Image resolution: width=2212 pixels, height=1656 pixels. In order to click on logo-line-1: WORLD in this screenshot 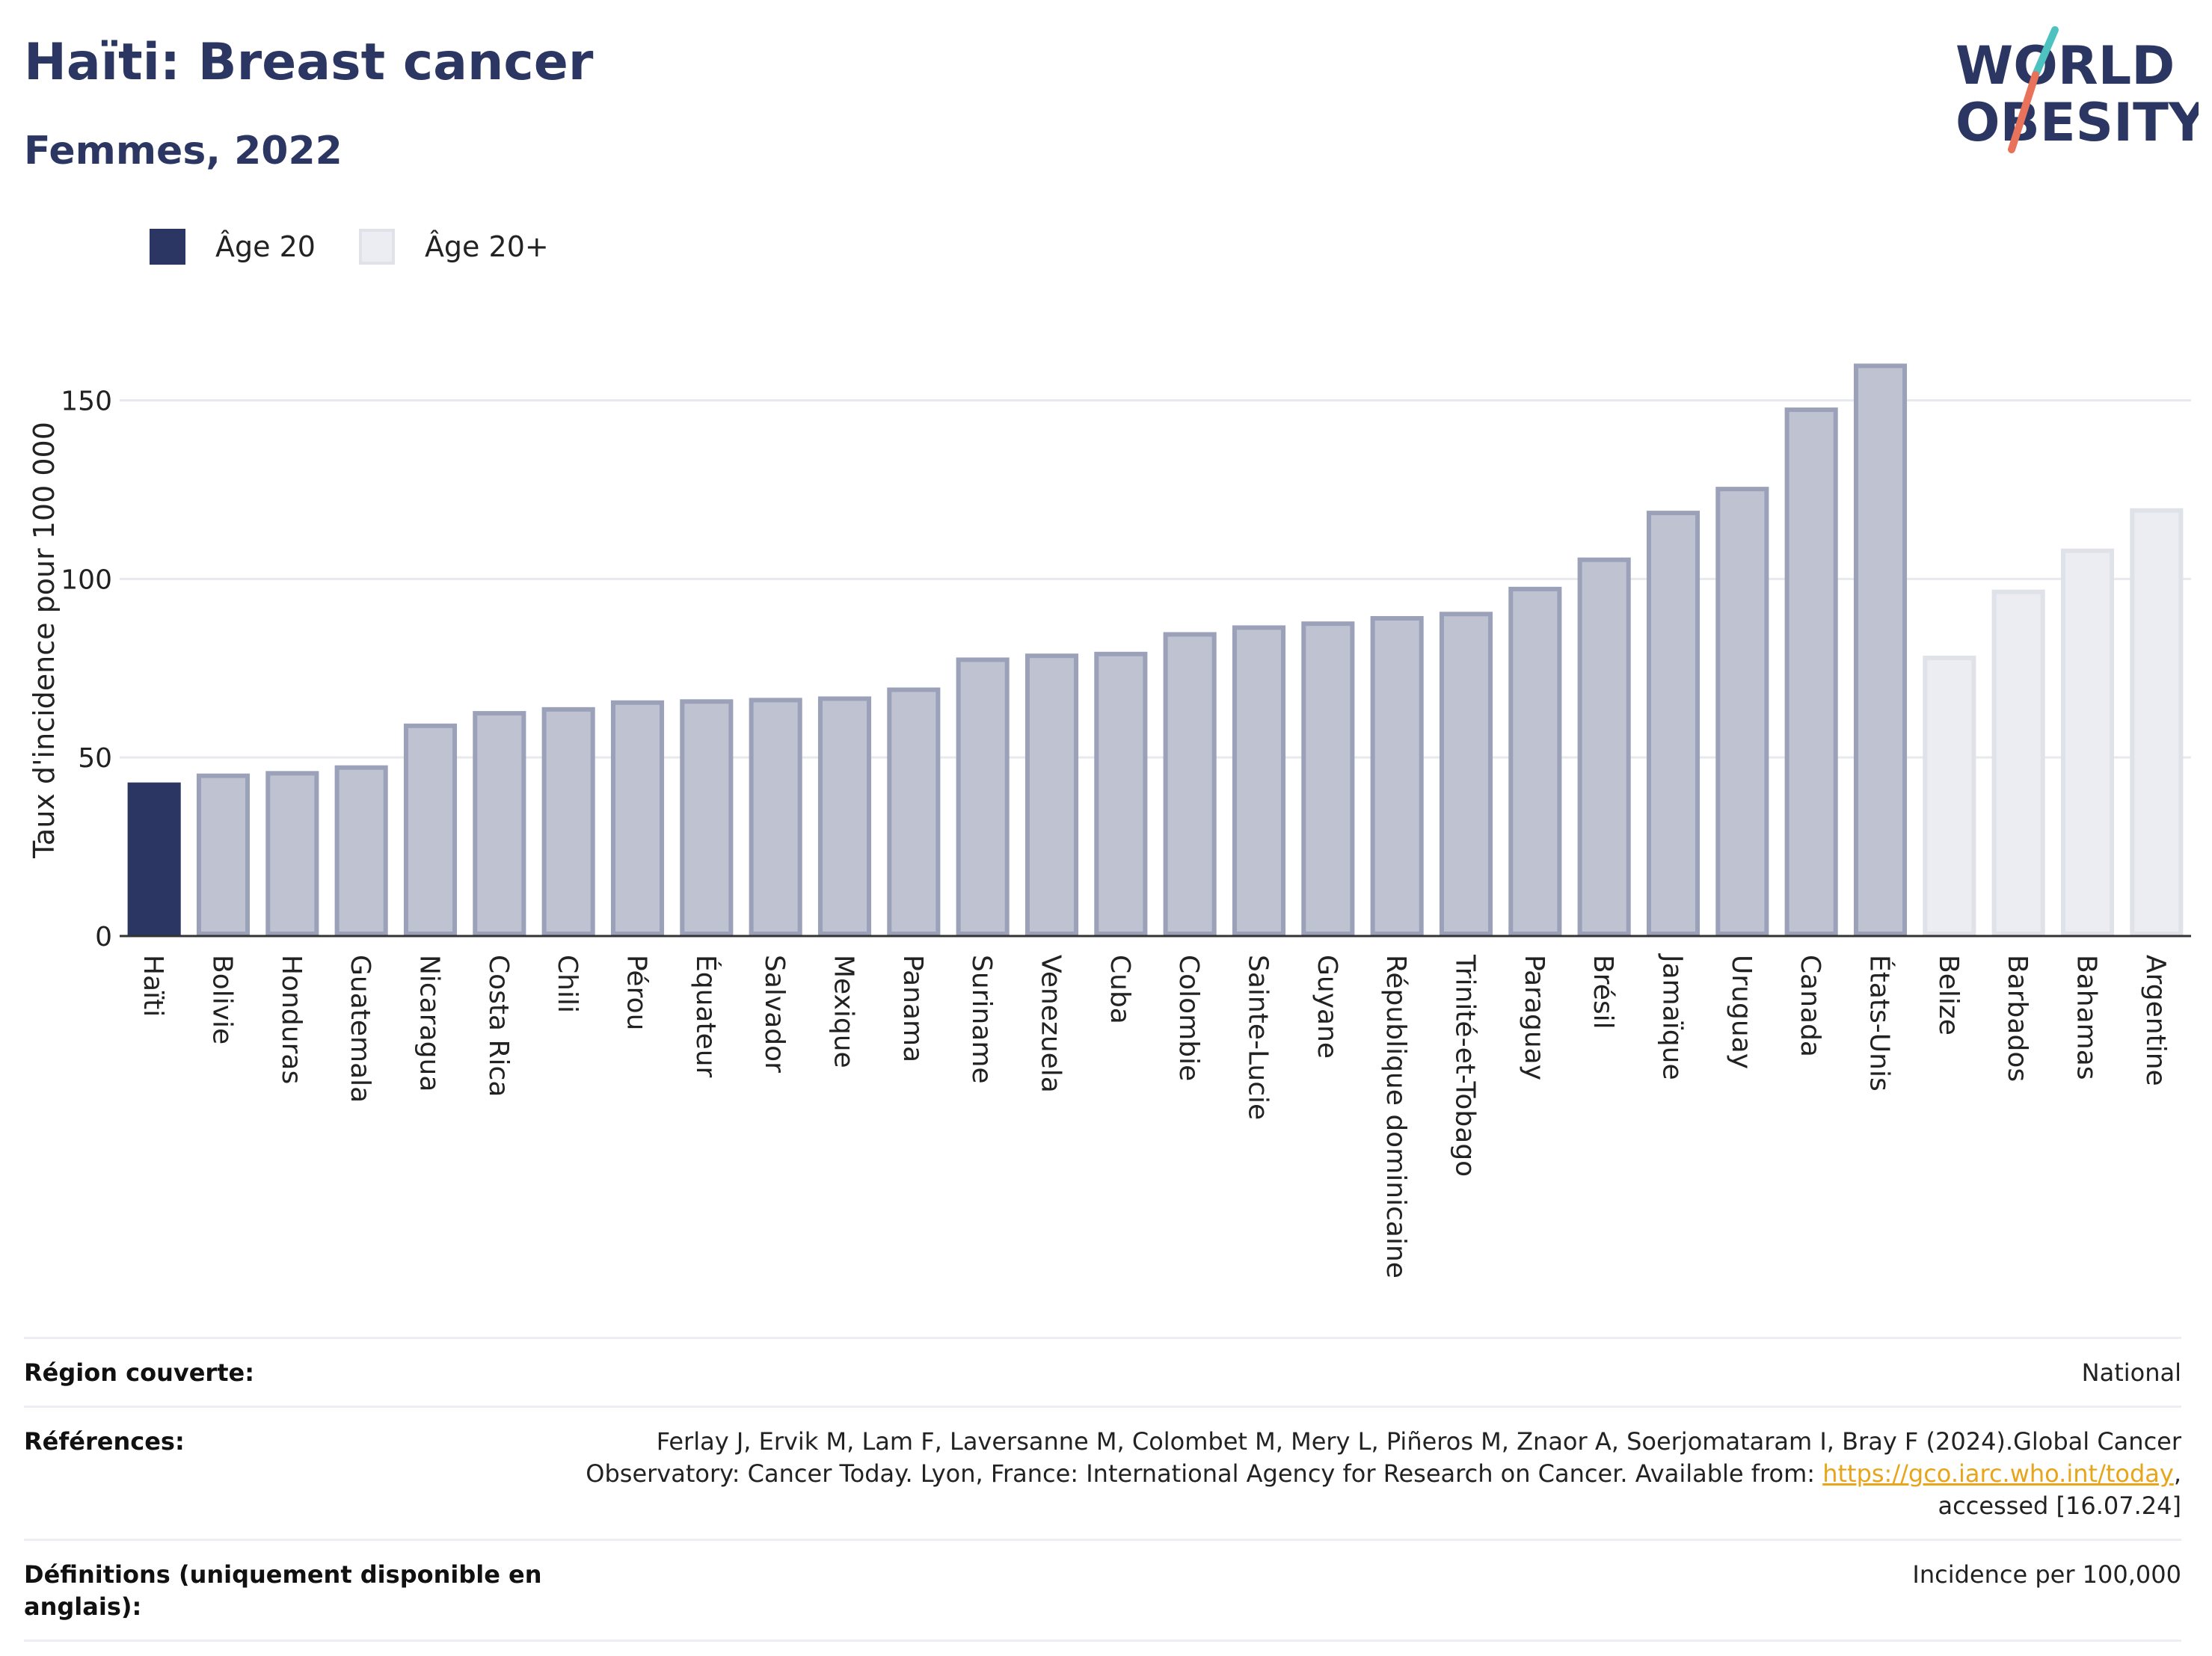, I will do `click(2065, 65)`.